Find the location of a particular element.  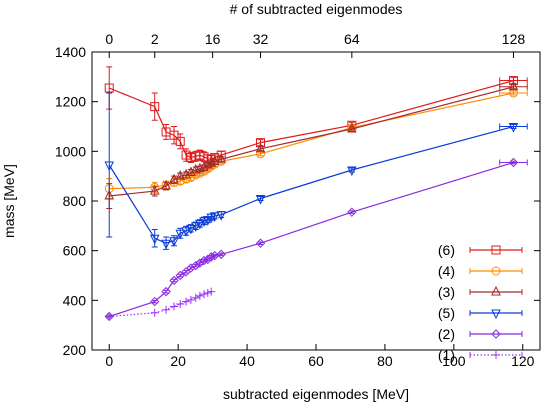

x2-tick-label: 0 is located at coordinates (109, 39).